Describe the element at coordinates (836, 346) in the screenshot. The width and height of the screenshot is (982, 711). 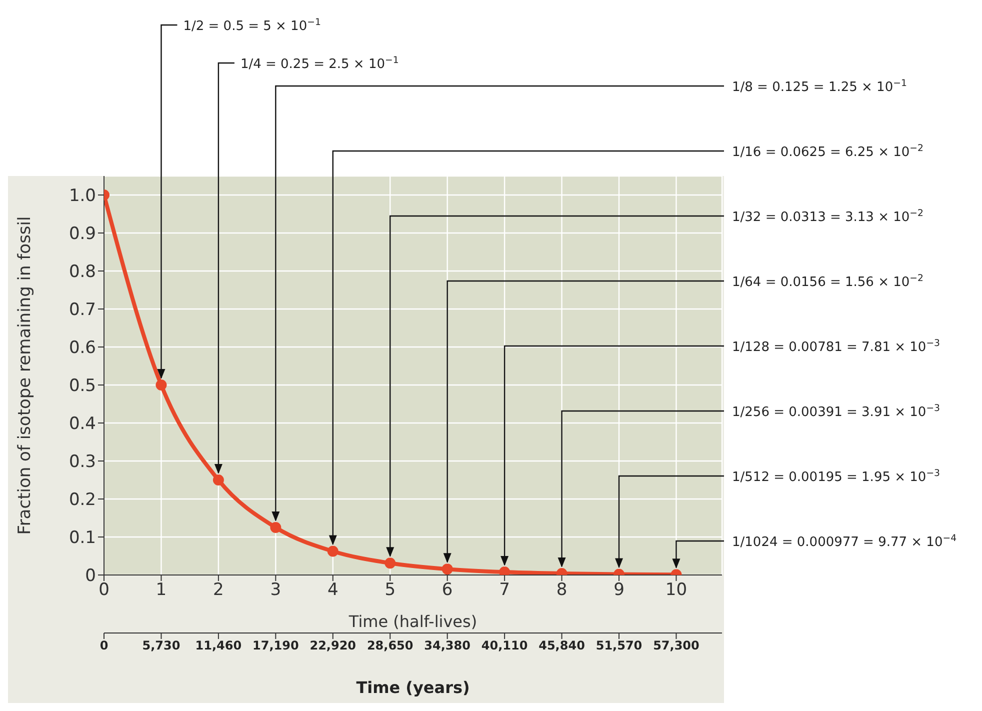
I see `annotation: 1/128 = 0.00781 = 7.81 × 10$^{−3}$` at that location.